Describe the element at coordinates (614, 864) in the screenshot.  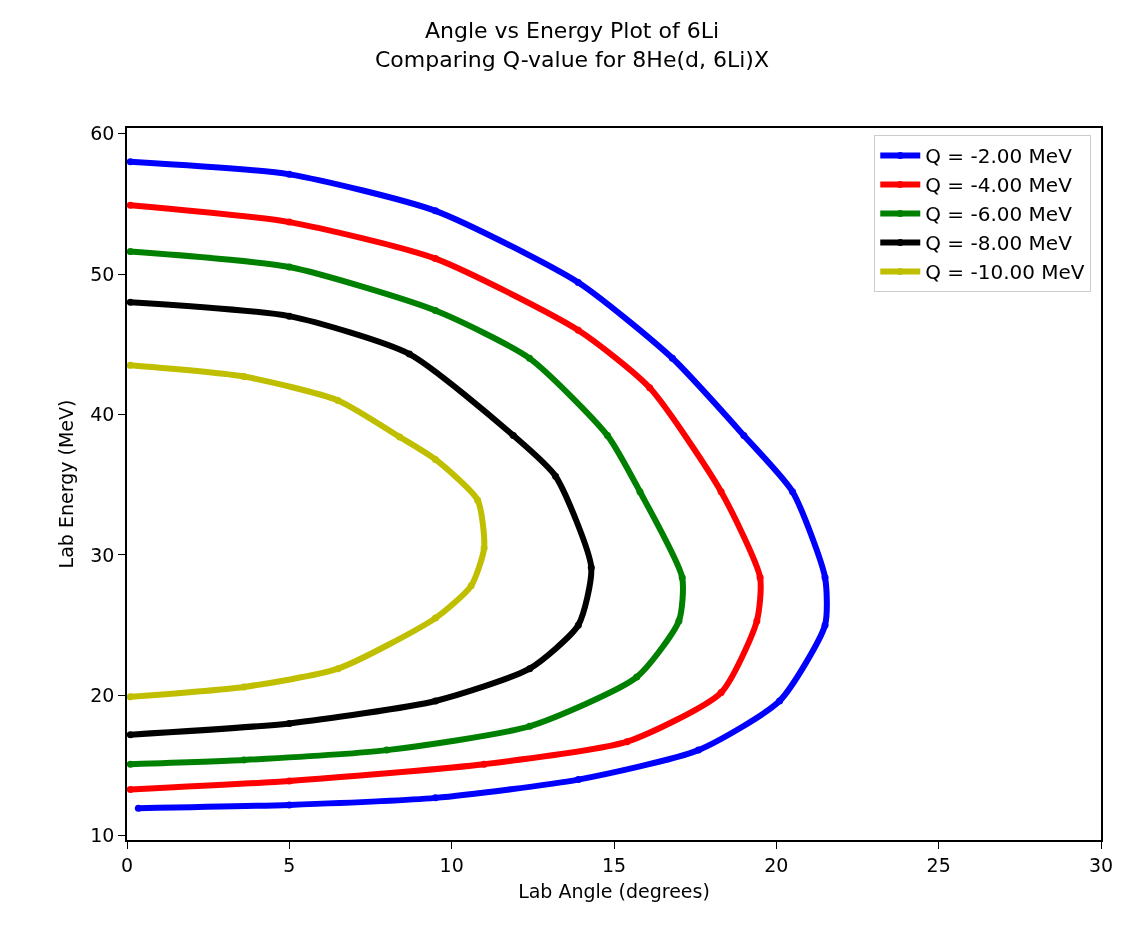
I see `x-tick-label: 15` at that location.